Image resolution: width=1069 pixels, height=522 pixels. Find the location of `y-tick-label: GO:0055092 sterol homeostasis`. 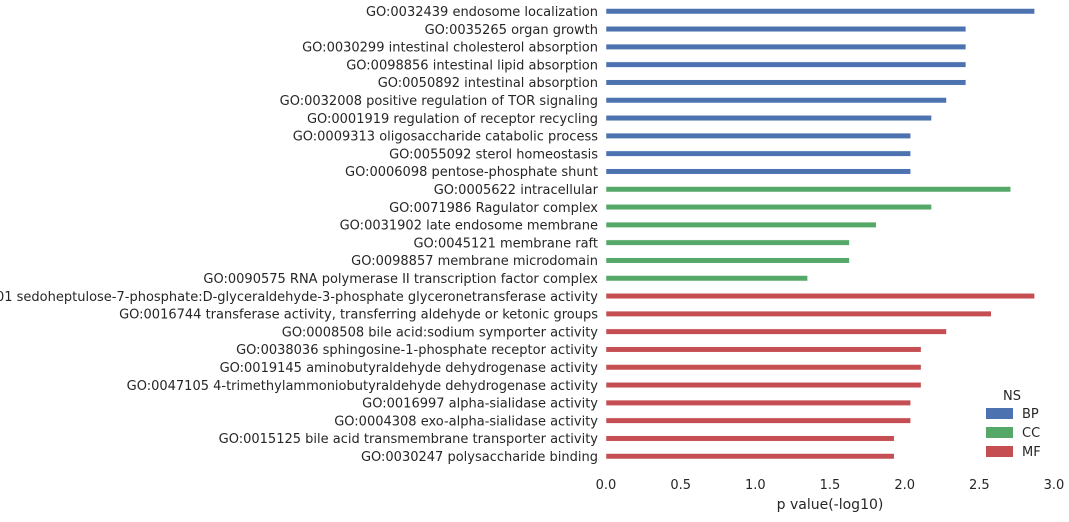

y-tick-label: GO:0055092 sterol homeostasis is located at coordinates (493, 154).